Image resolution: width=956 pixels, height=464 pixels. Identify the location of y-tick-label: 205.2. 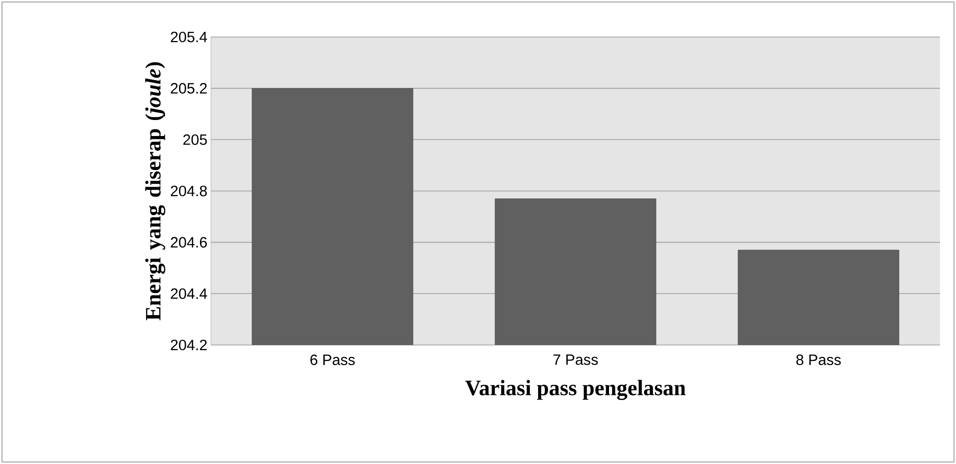
(188, 88).